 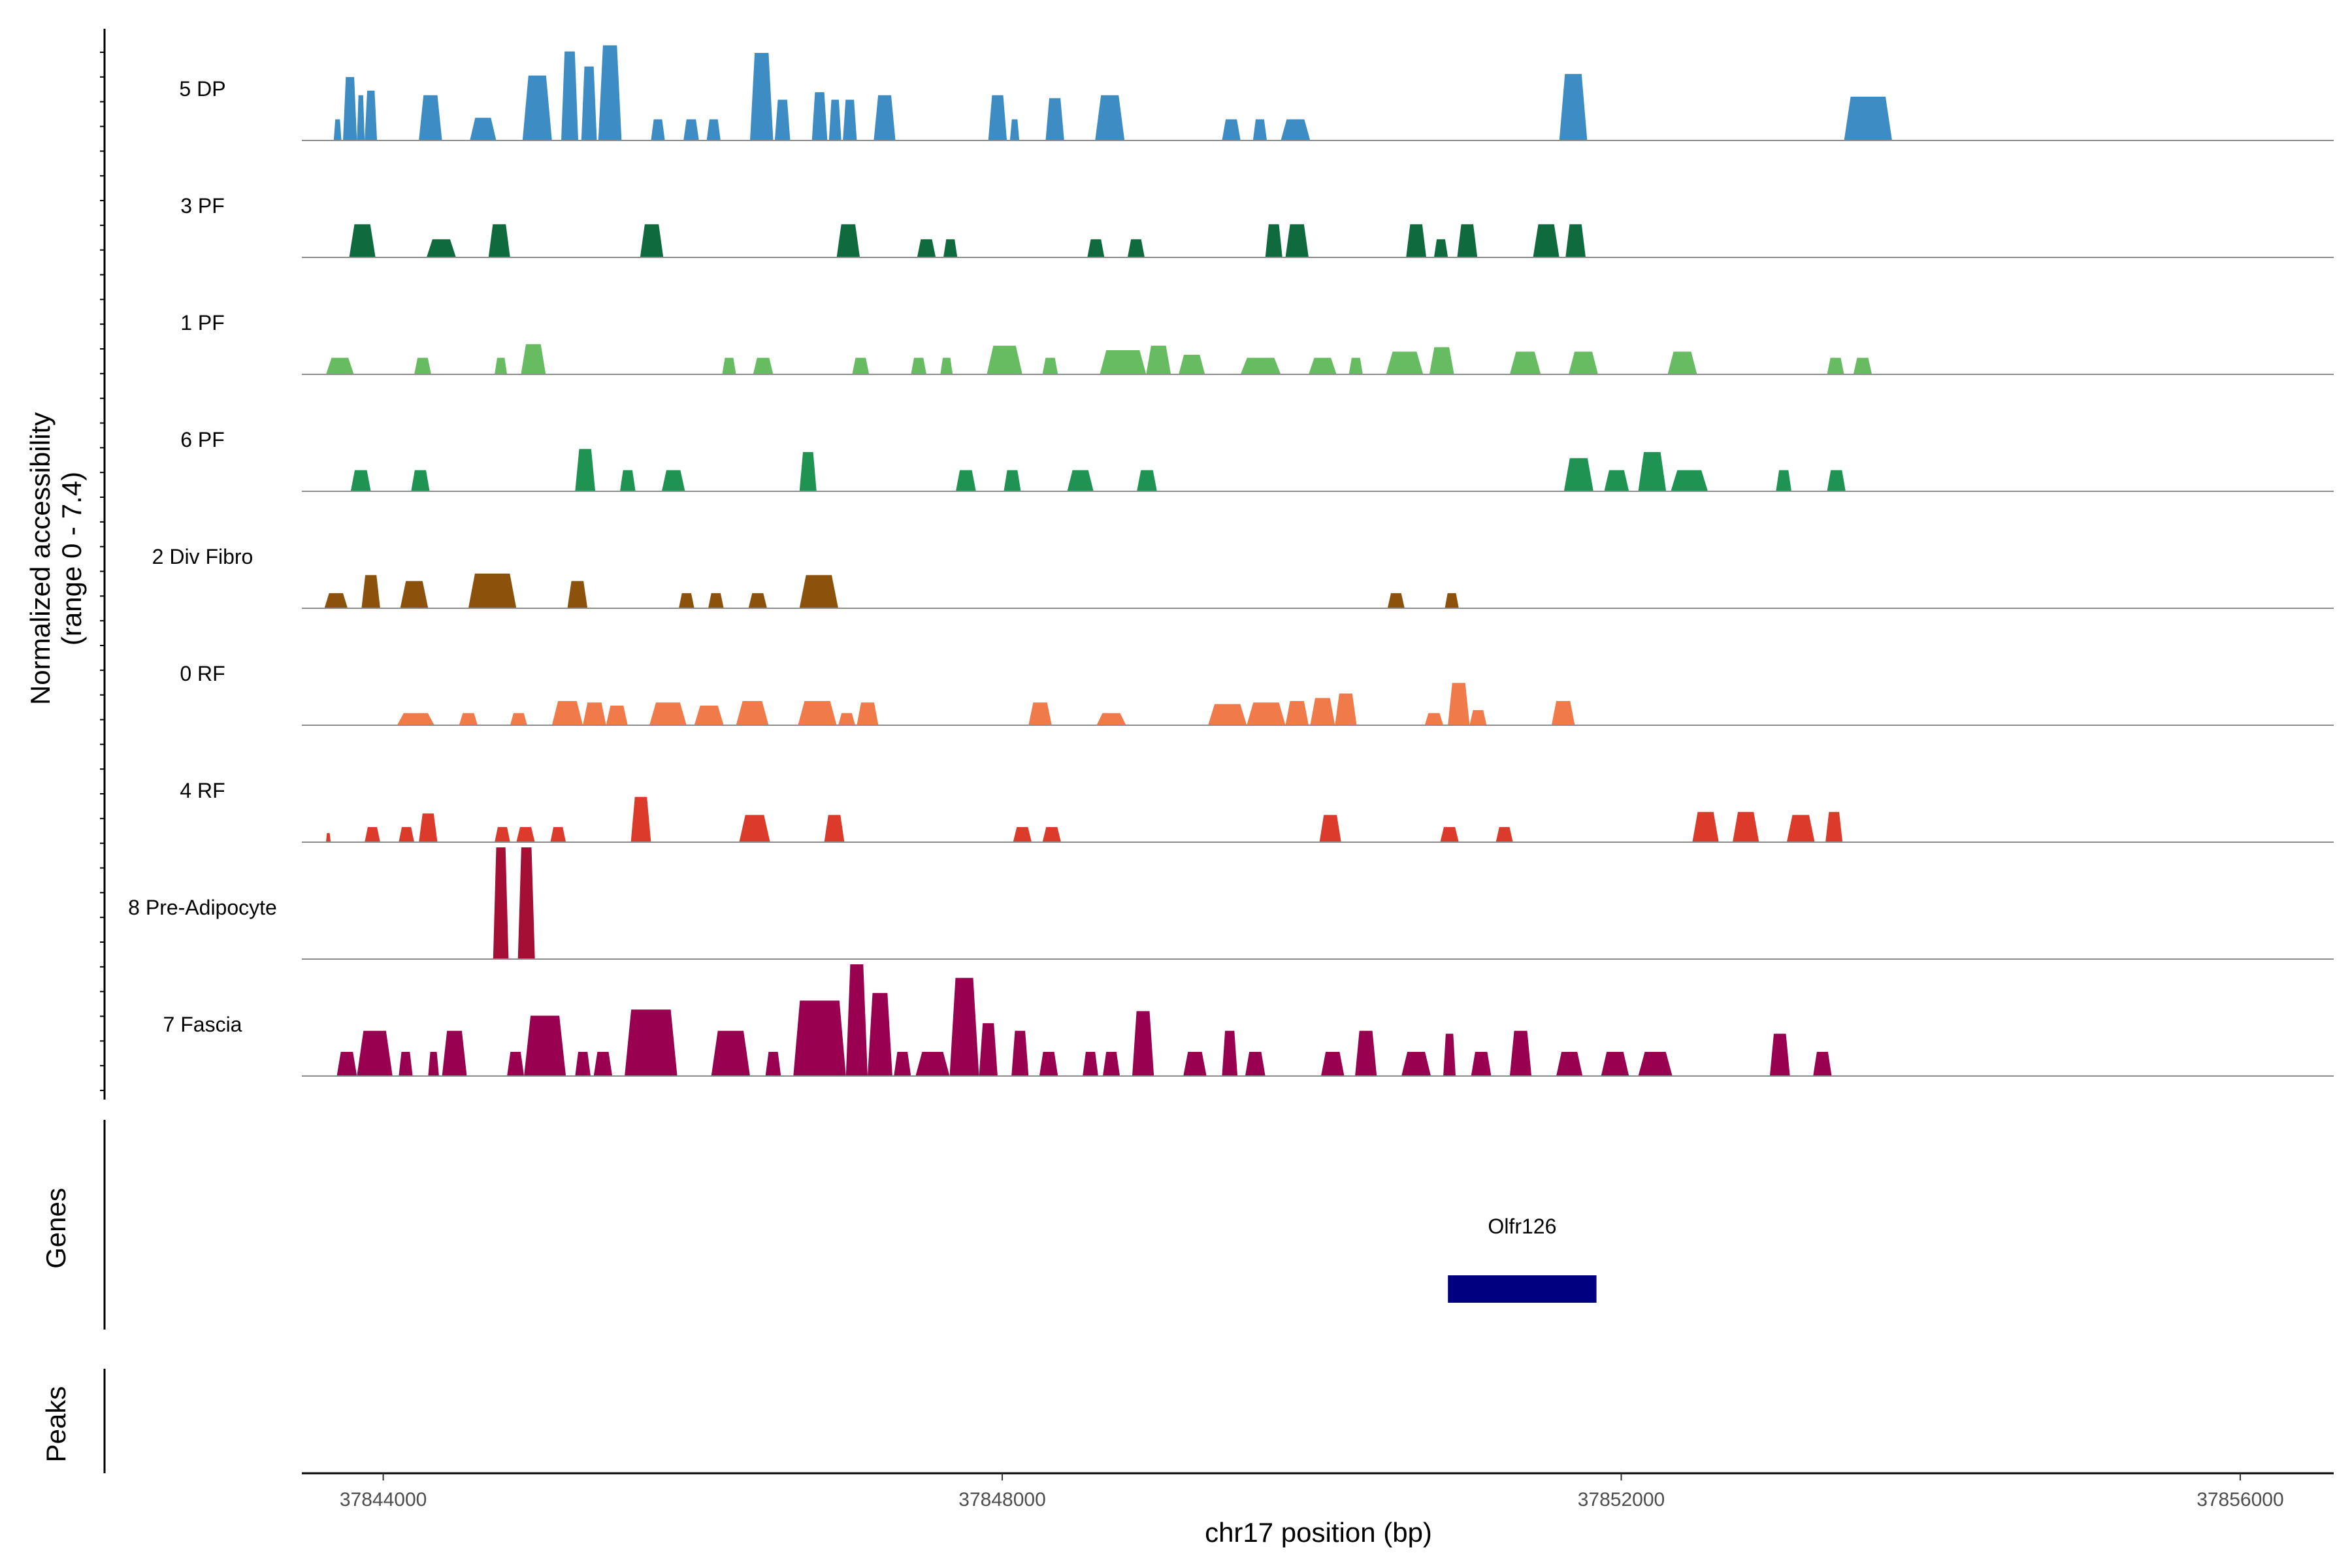 I want to click on x-tick-label: 37844000, so click(x=383, y=1500).